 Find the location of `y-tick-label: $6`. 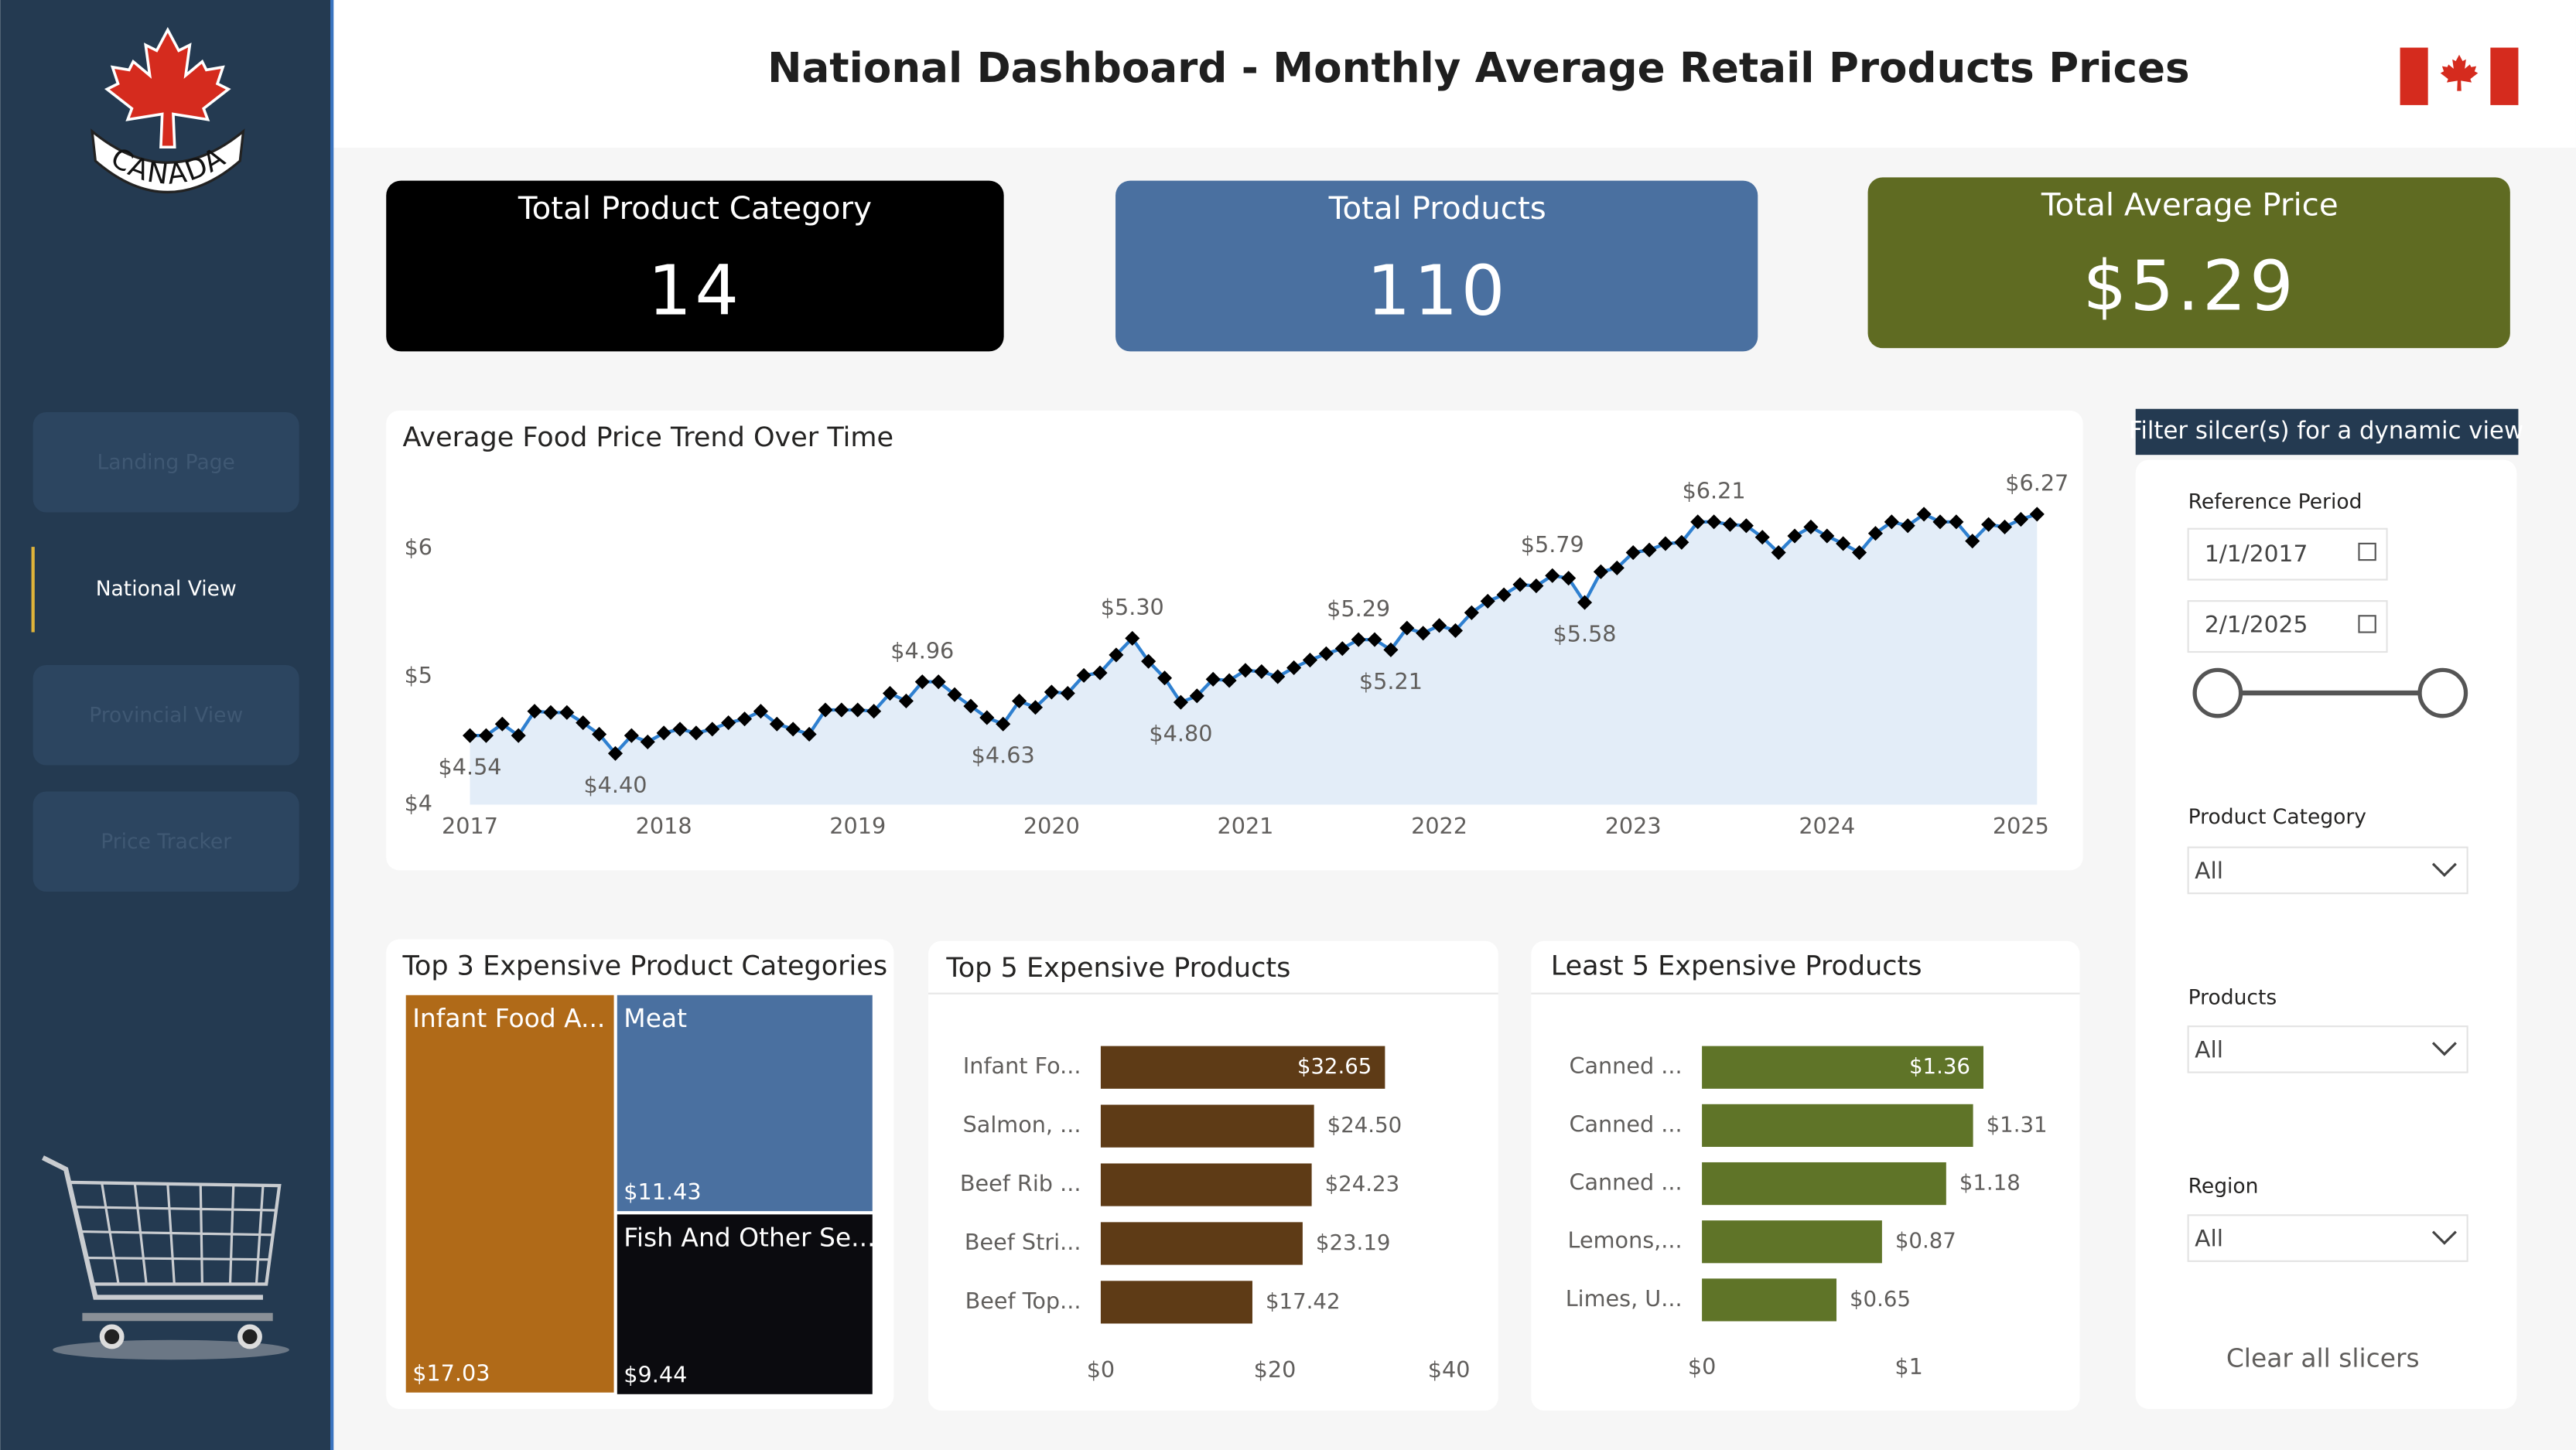

y-tick-label: $6 is located at coordinates (419, 547).